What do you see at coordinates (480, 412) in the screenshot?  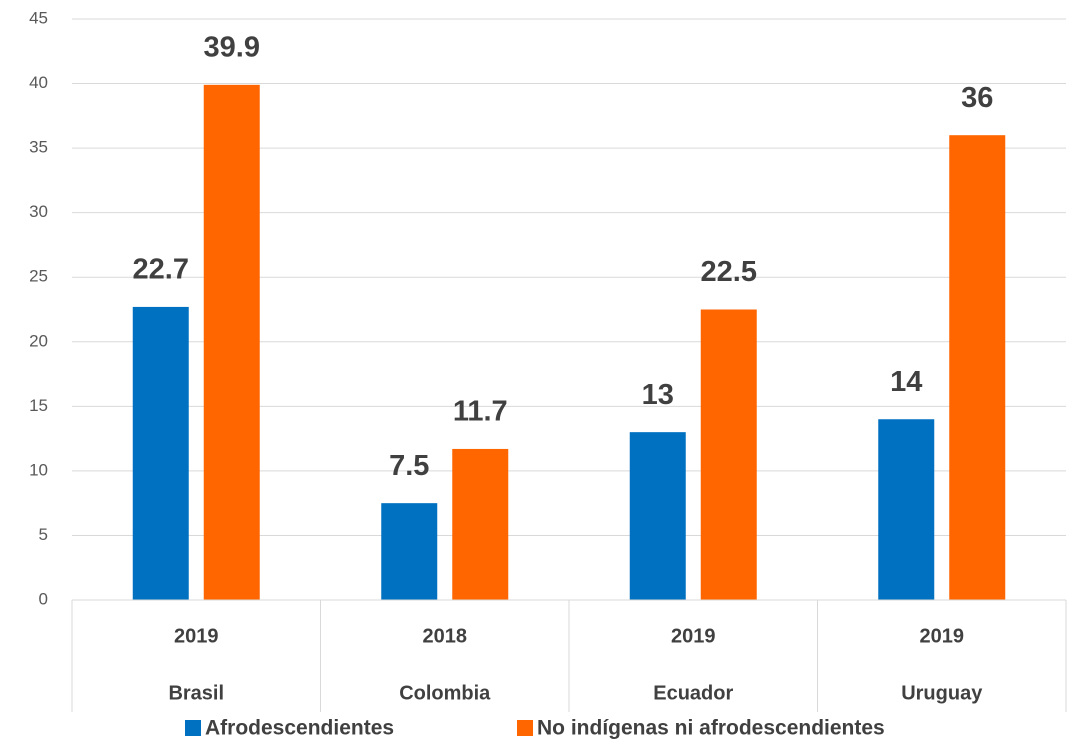 I see `data-label: 11.7` at bounding box center [480, 412].